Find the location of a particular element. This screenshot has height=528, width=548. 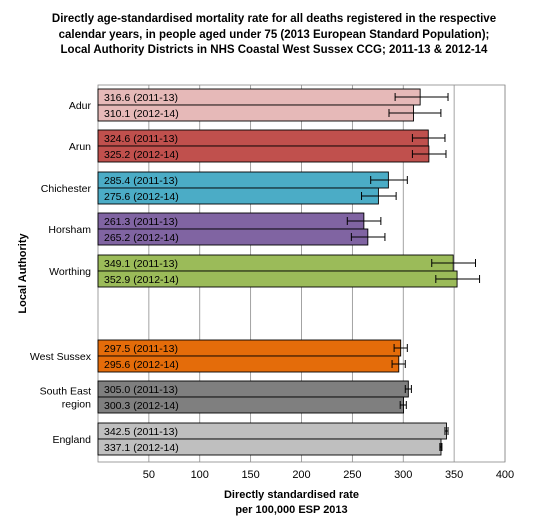

category-label: England is located at coordinates (71, 440).